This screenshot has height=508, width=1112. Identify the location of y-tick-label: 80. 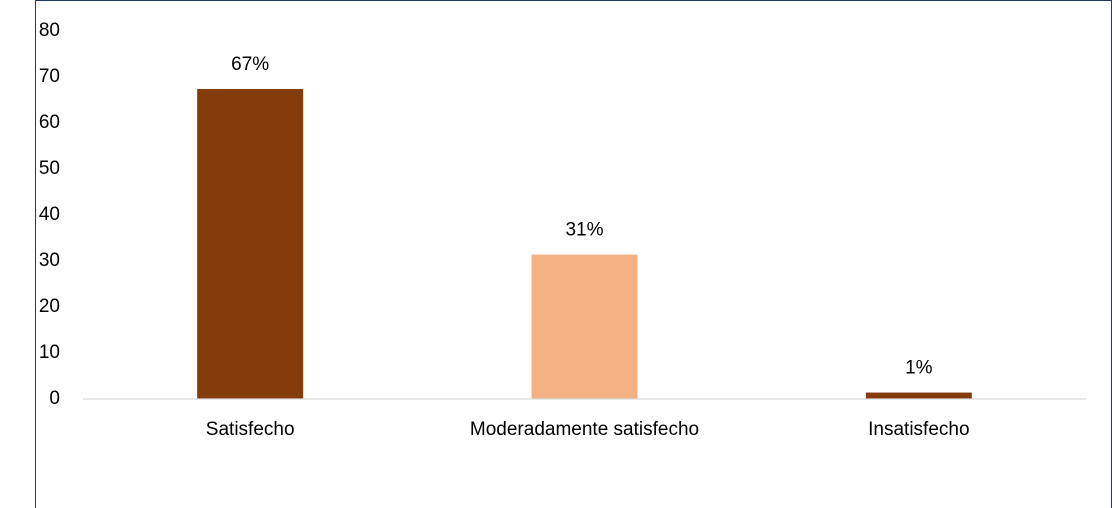
(49, 30).